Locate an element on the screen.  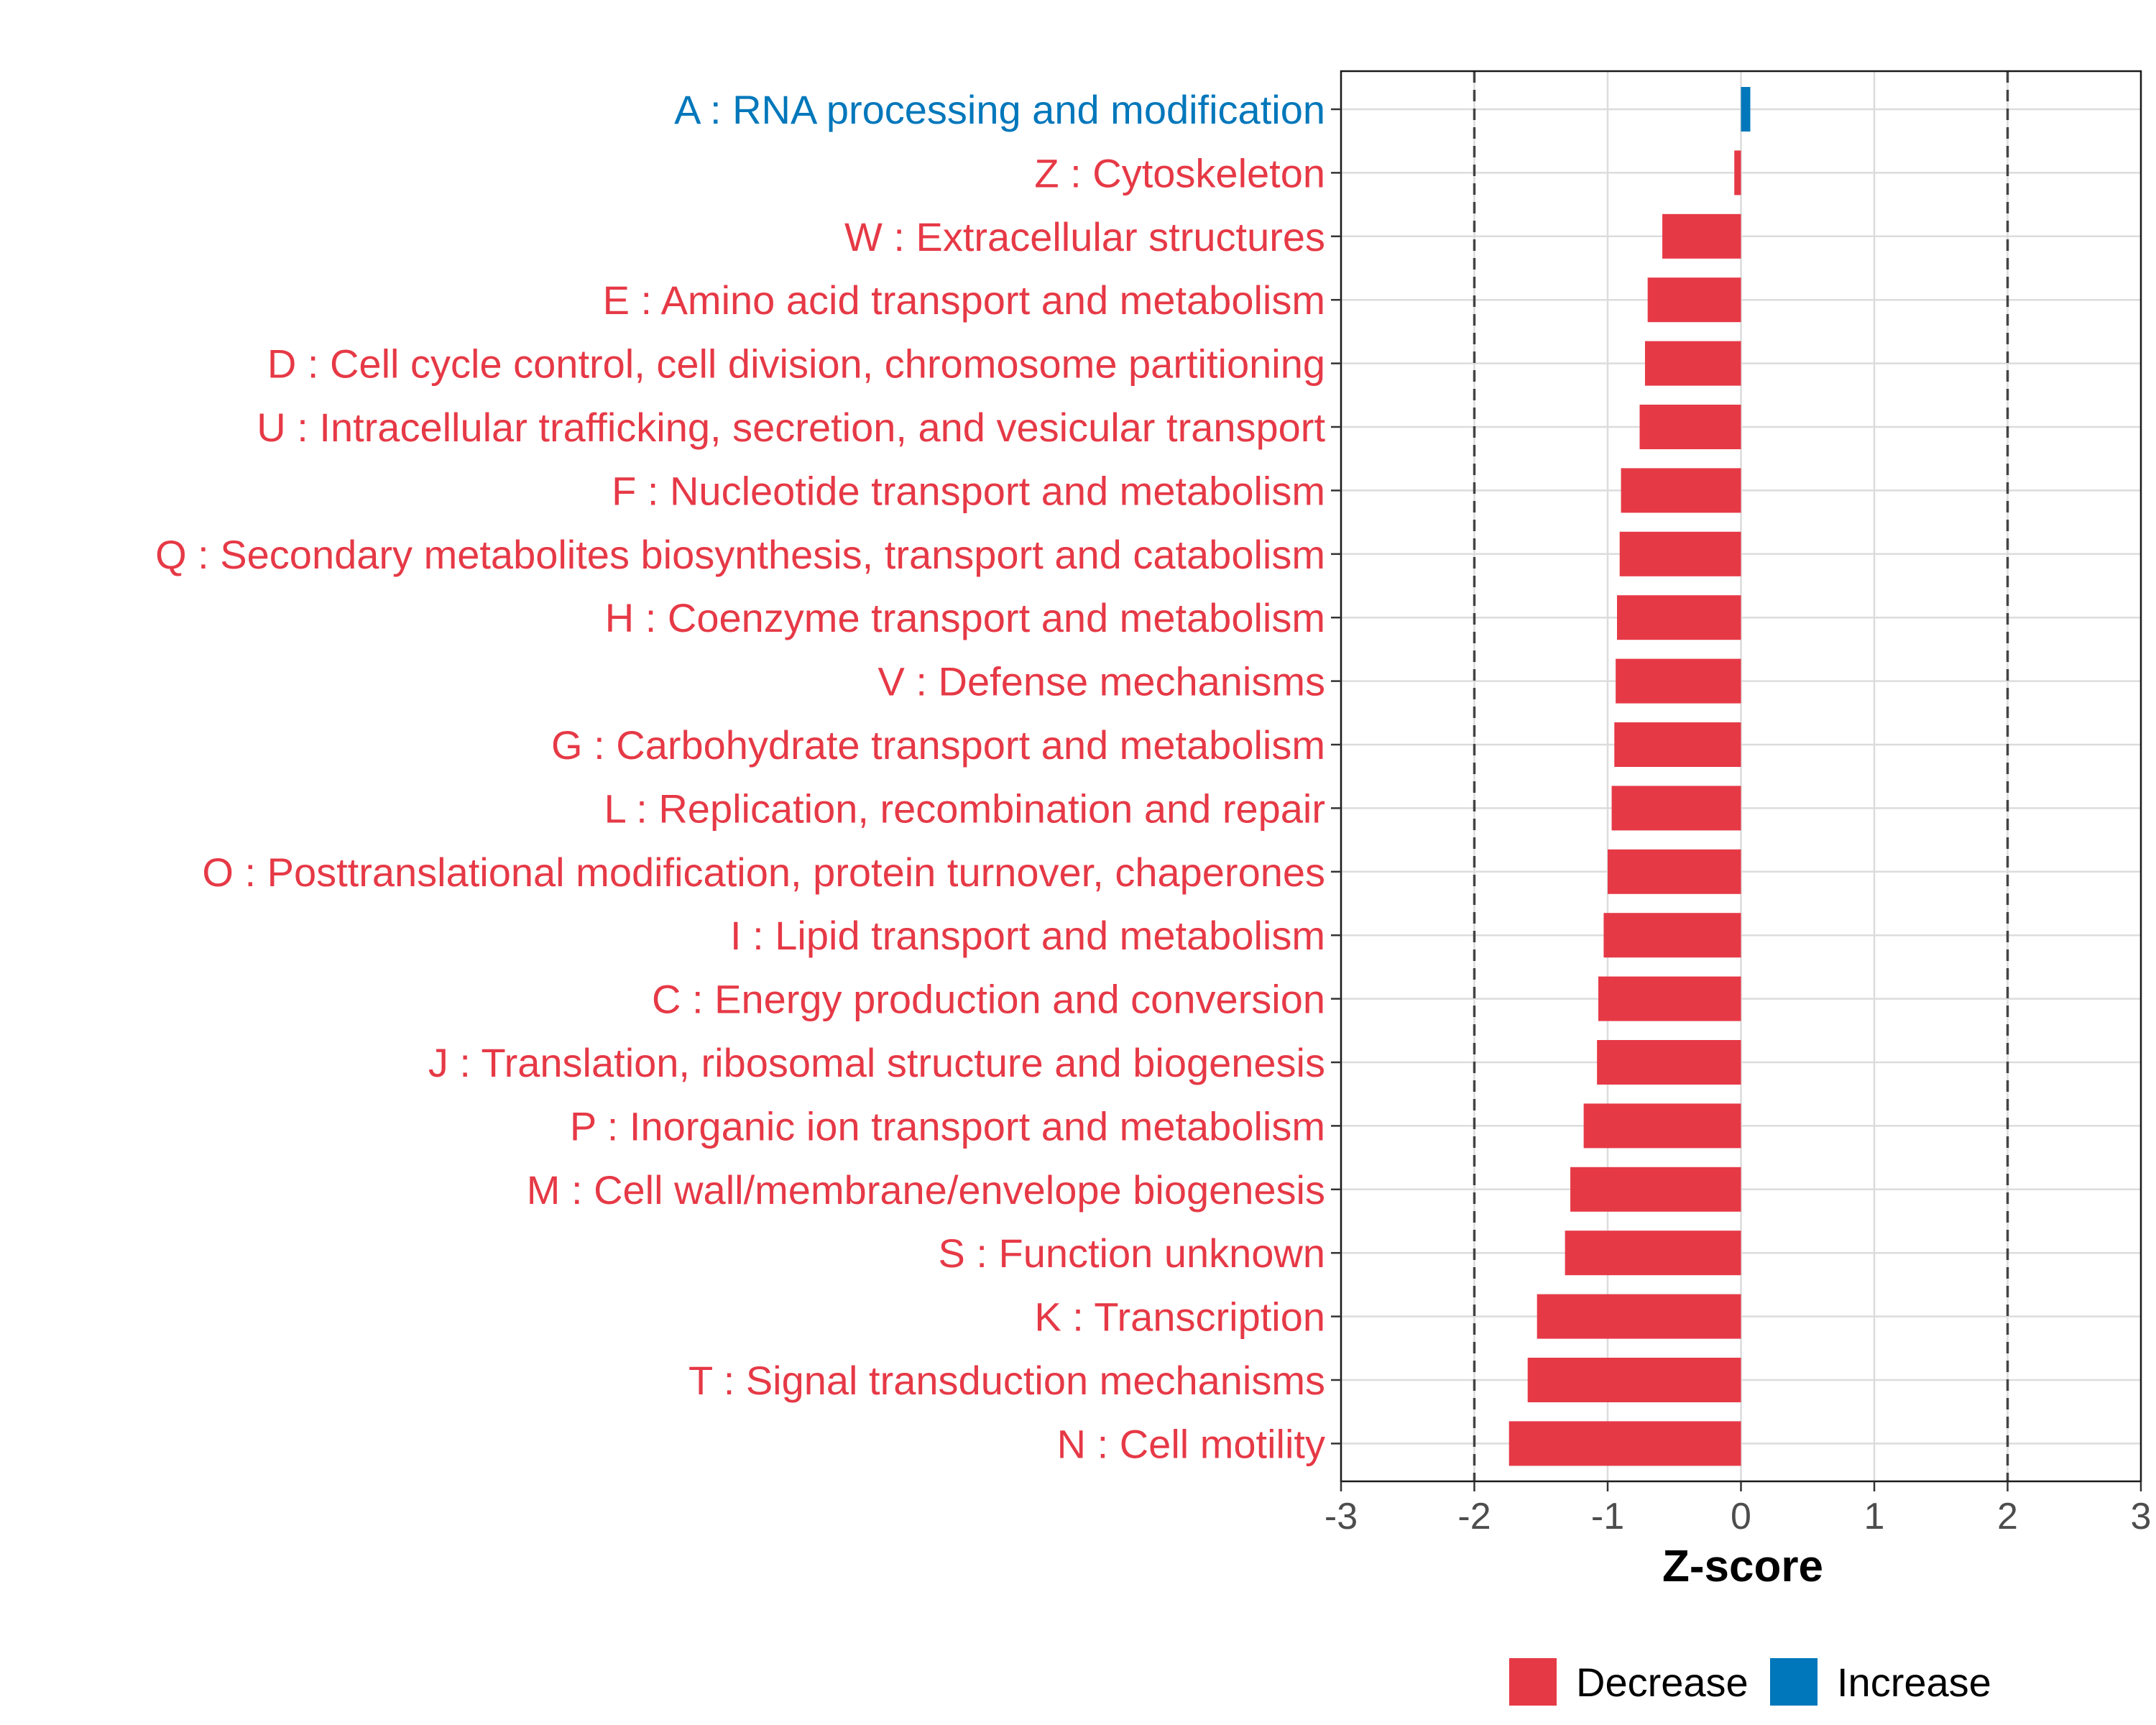
y-tick-label: S : Function unknown is located at coordinates (1131, 1253).